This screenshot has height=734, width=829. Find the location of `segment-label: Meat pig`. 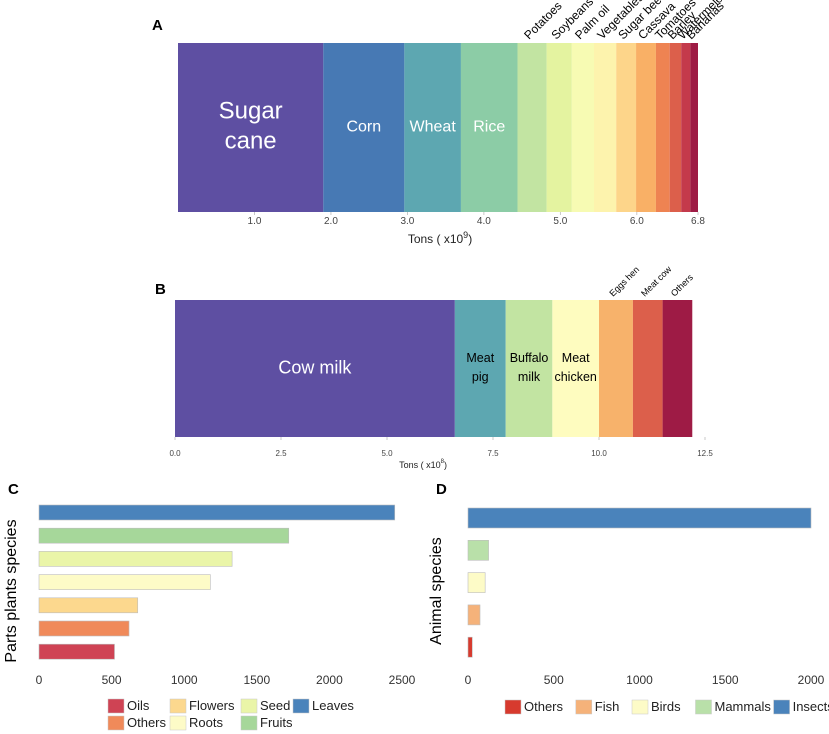

segment-label: Meat pig is located at coordinates (480, 367).